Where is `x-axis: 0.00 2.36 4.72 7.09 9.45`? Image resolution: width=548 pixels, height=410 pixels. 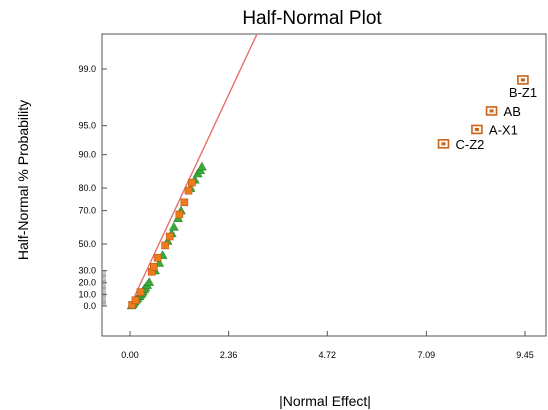
x-axis: 0.00 2.36 4.72 7.09 9.45 is located at coordinates (327, 345).